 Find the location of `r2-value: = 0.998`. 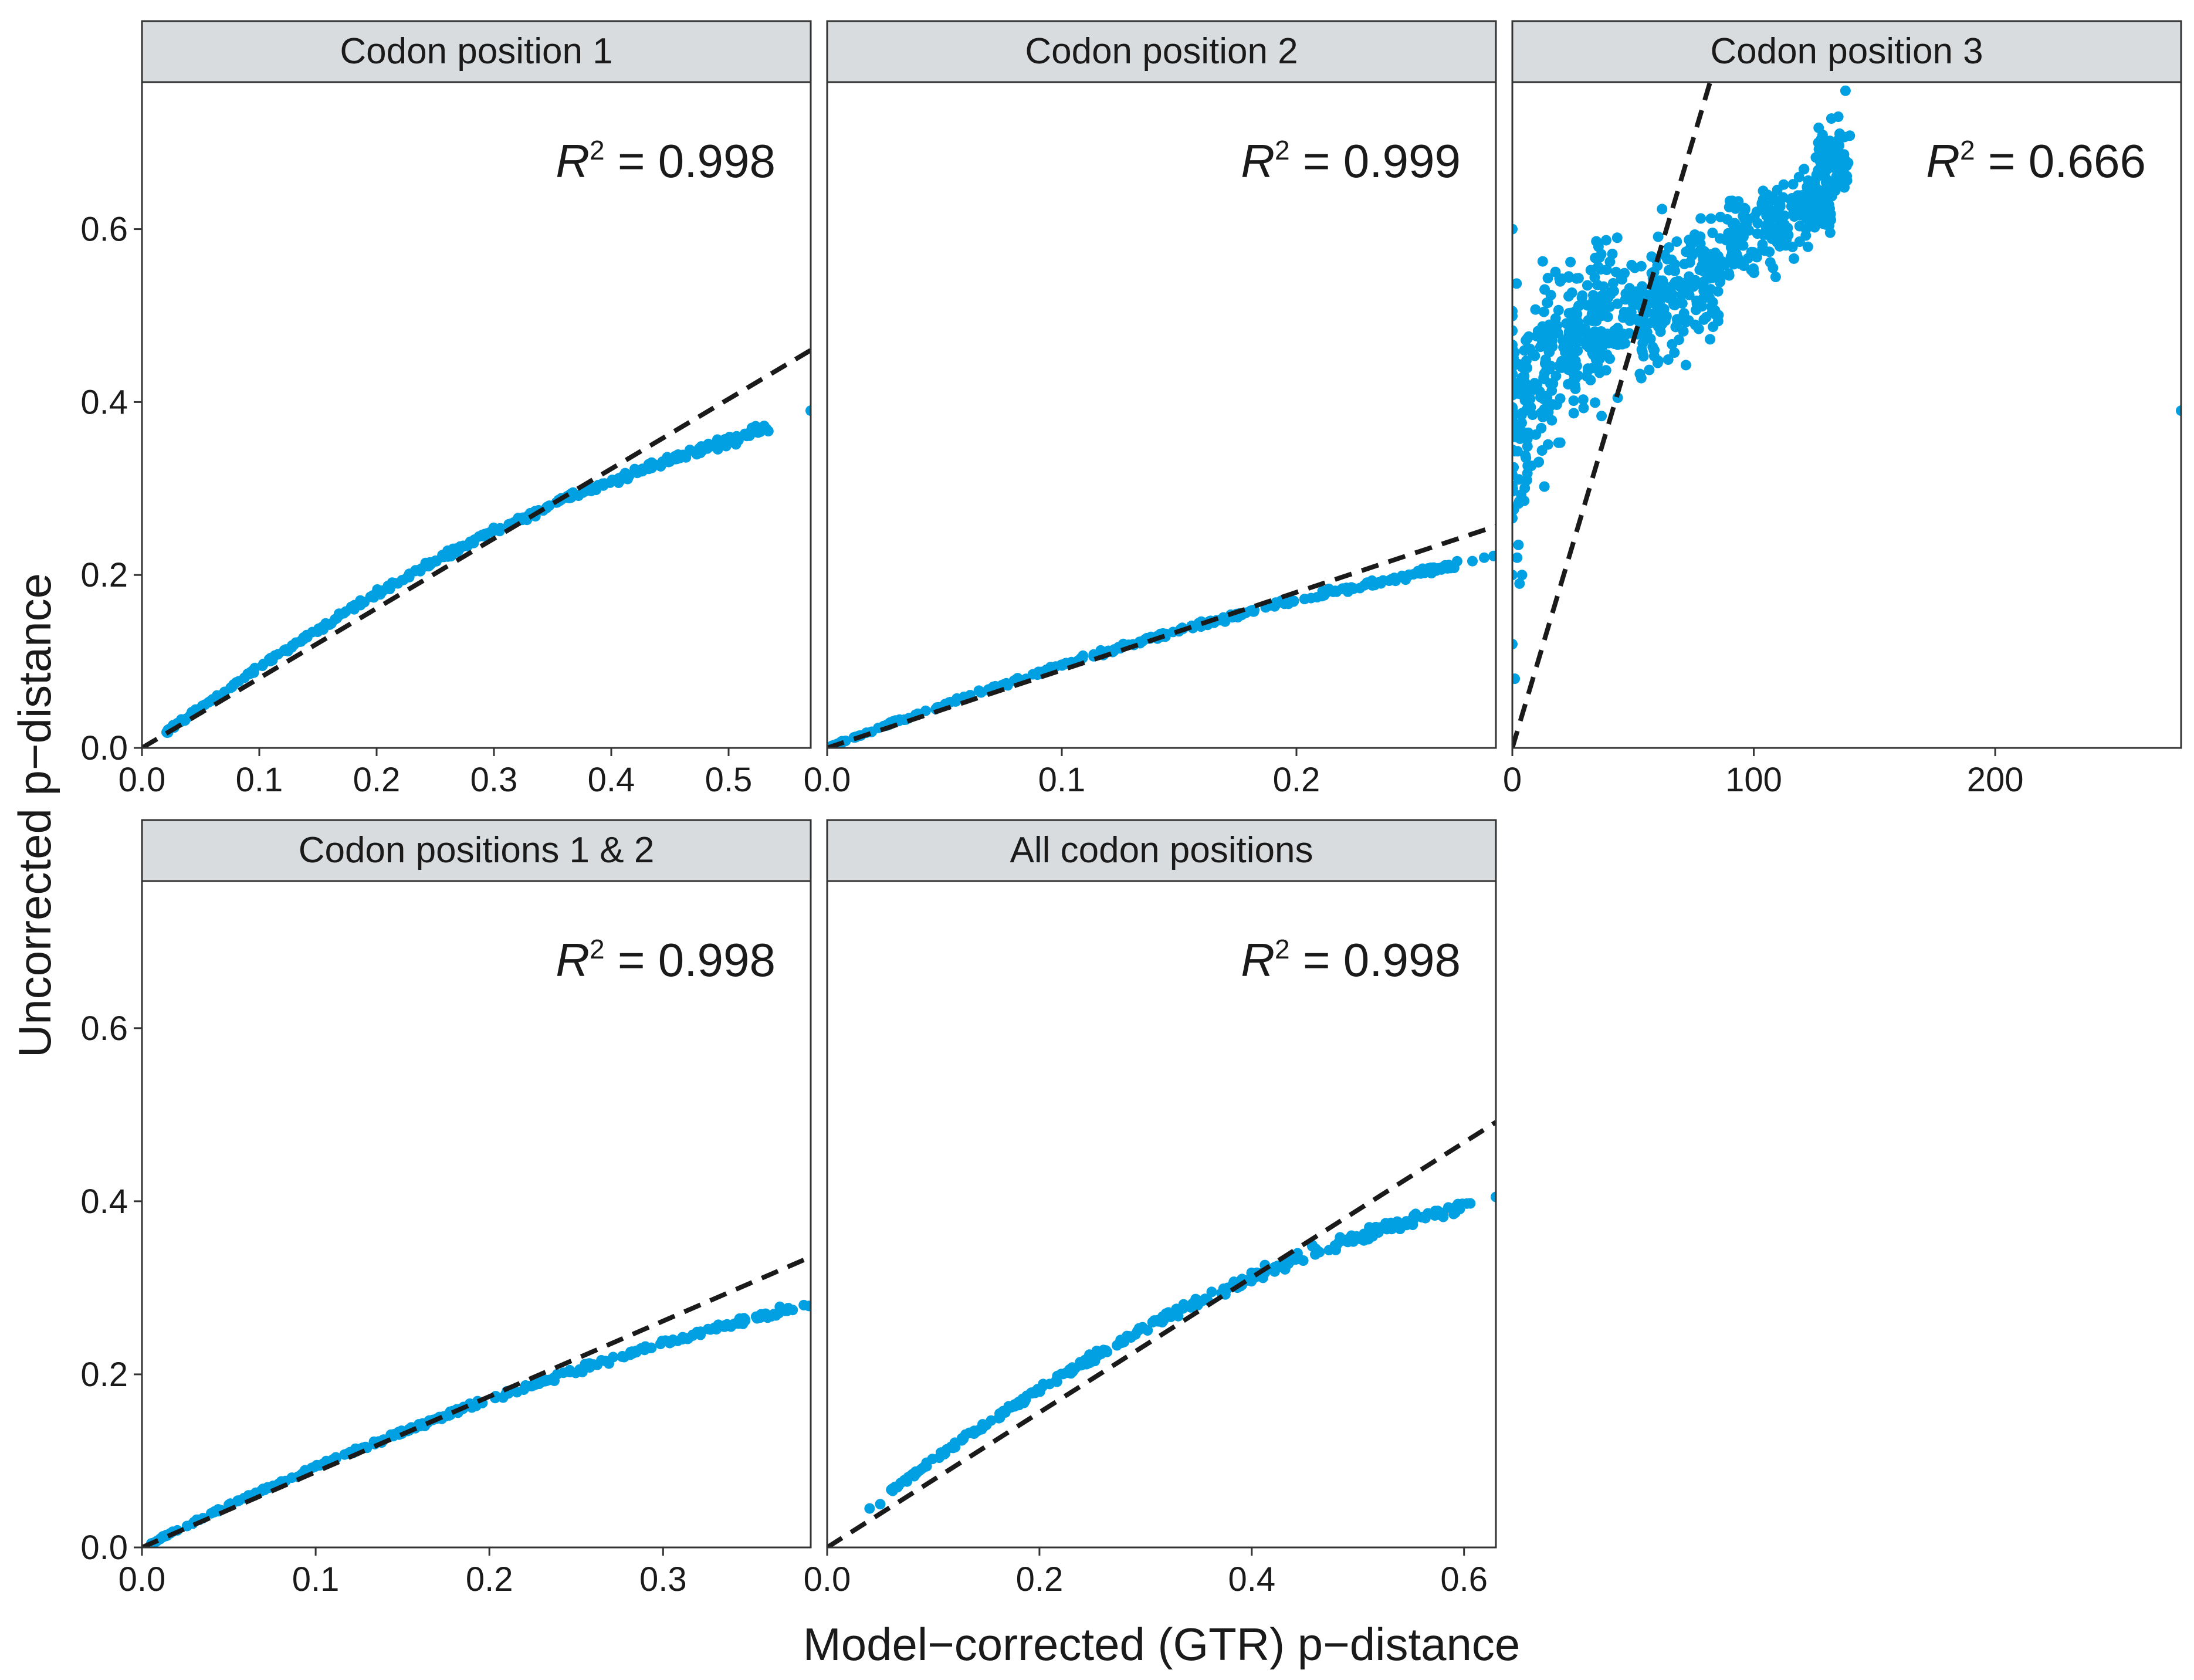

r2-value: = 0.998 is located at coordinates (1376, 960).